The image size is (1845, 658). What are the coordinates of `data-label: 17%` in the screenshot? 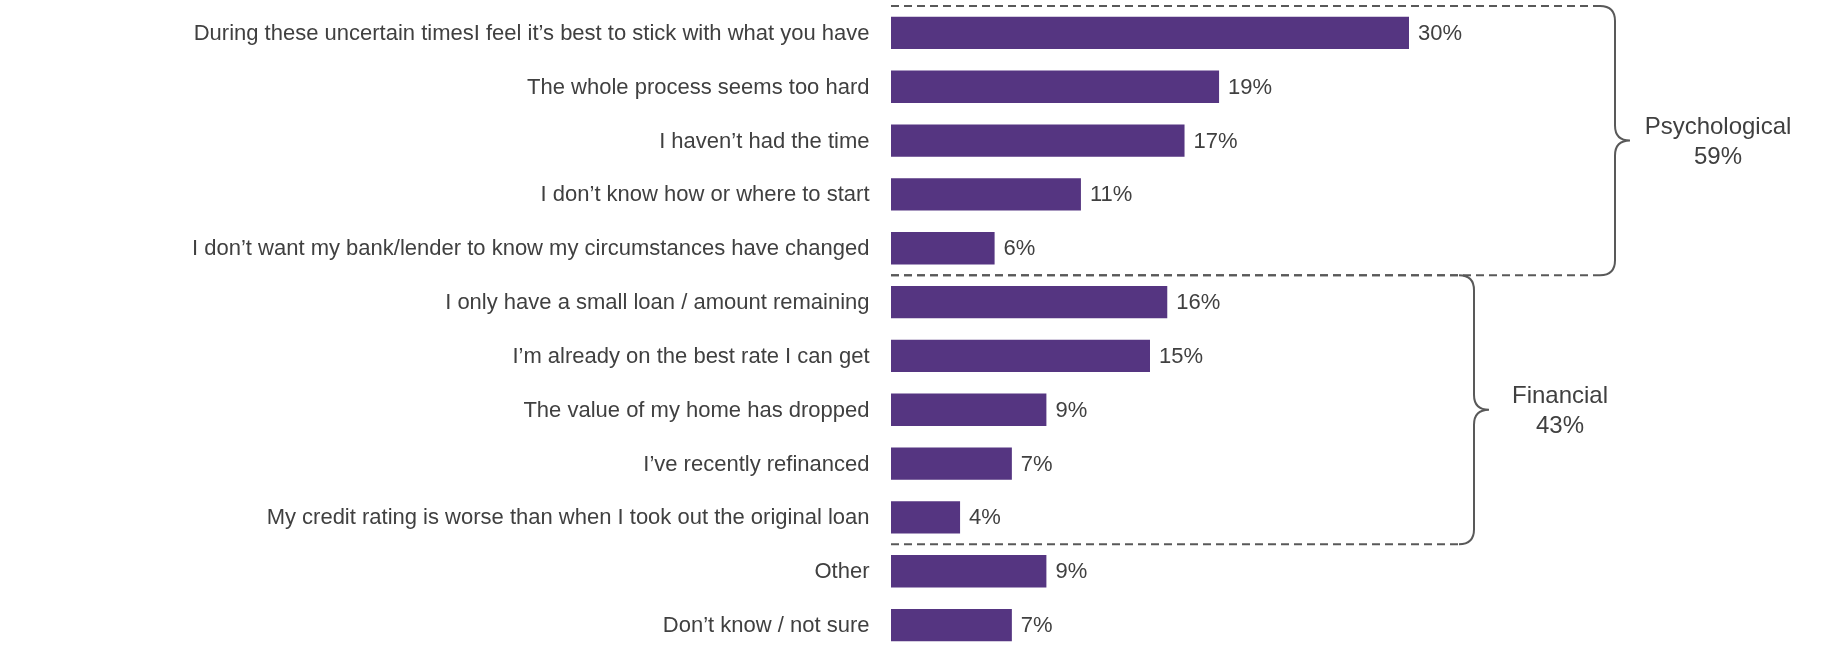 It's located at (1215, 140).